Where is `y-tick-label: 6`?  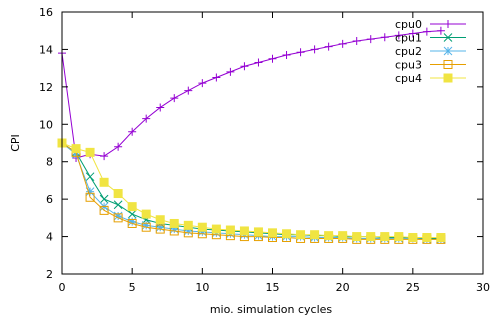
y-tick-label: 6 is located at coordinates (49, 199).